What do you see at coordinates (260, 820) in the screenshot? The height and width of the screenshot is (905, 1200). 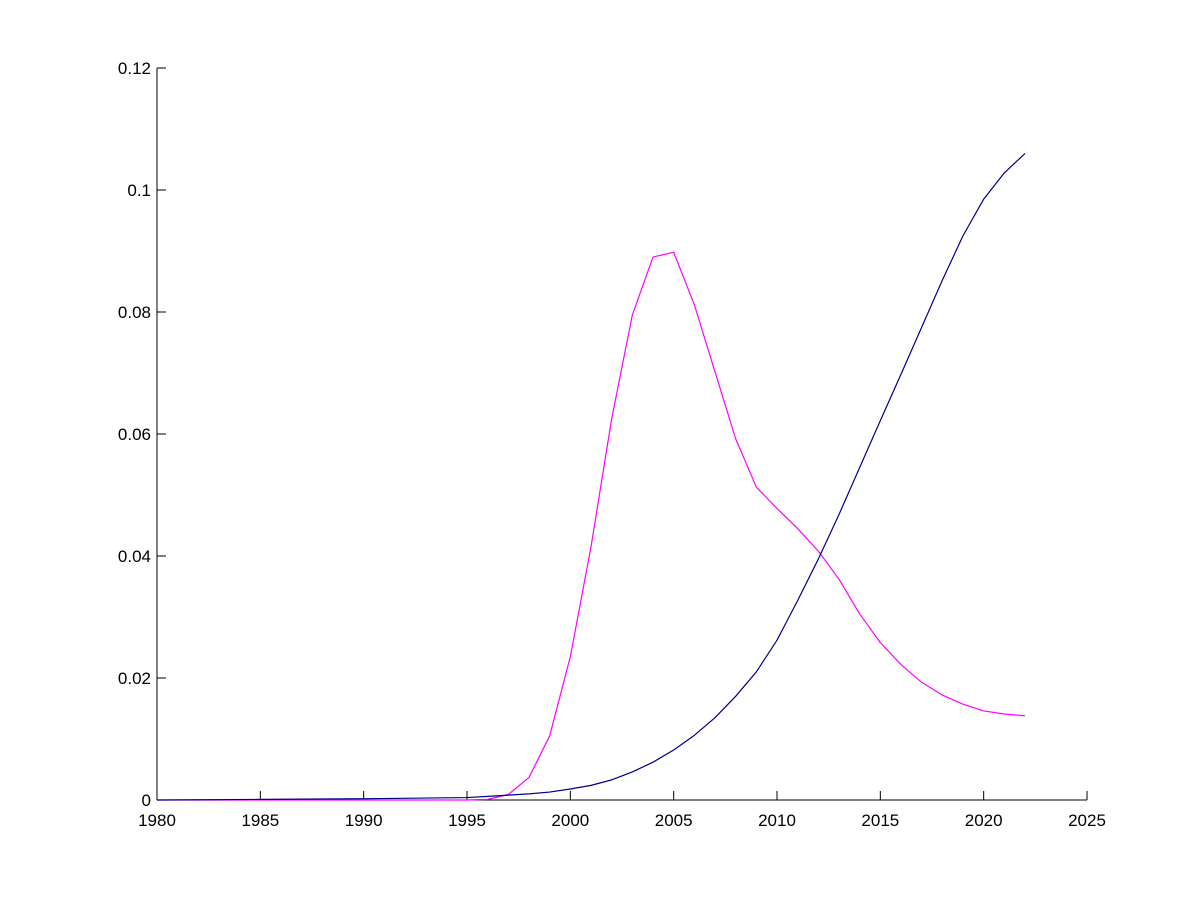 I see `x-tick-label: 1985` at bounding box center [260, 820].